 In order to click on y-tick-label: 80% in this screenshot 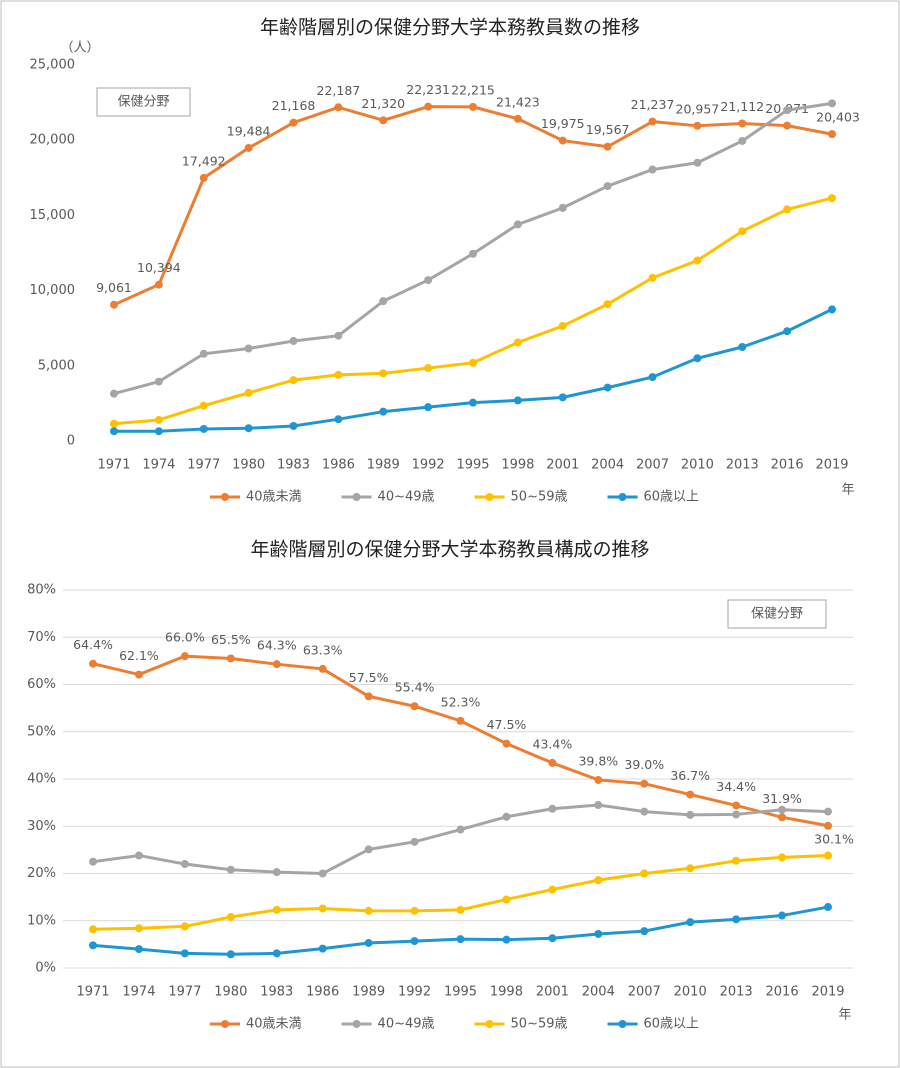, I will do `click(41, 590)`.